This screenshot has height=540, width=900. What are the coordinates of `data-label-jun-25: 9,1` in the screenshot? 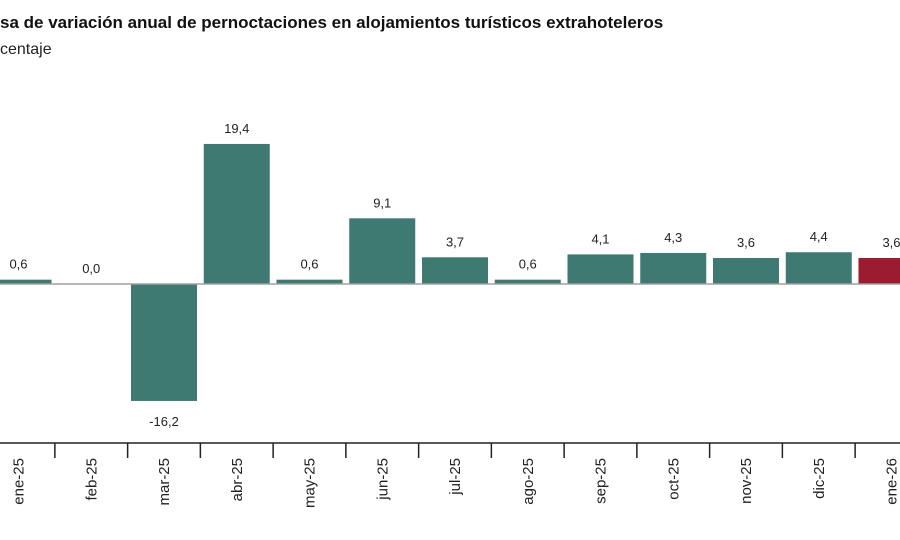 It's located at (382, 202).